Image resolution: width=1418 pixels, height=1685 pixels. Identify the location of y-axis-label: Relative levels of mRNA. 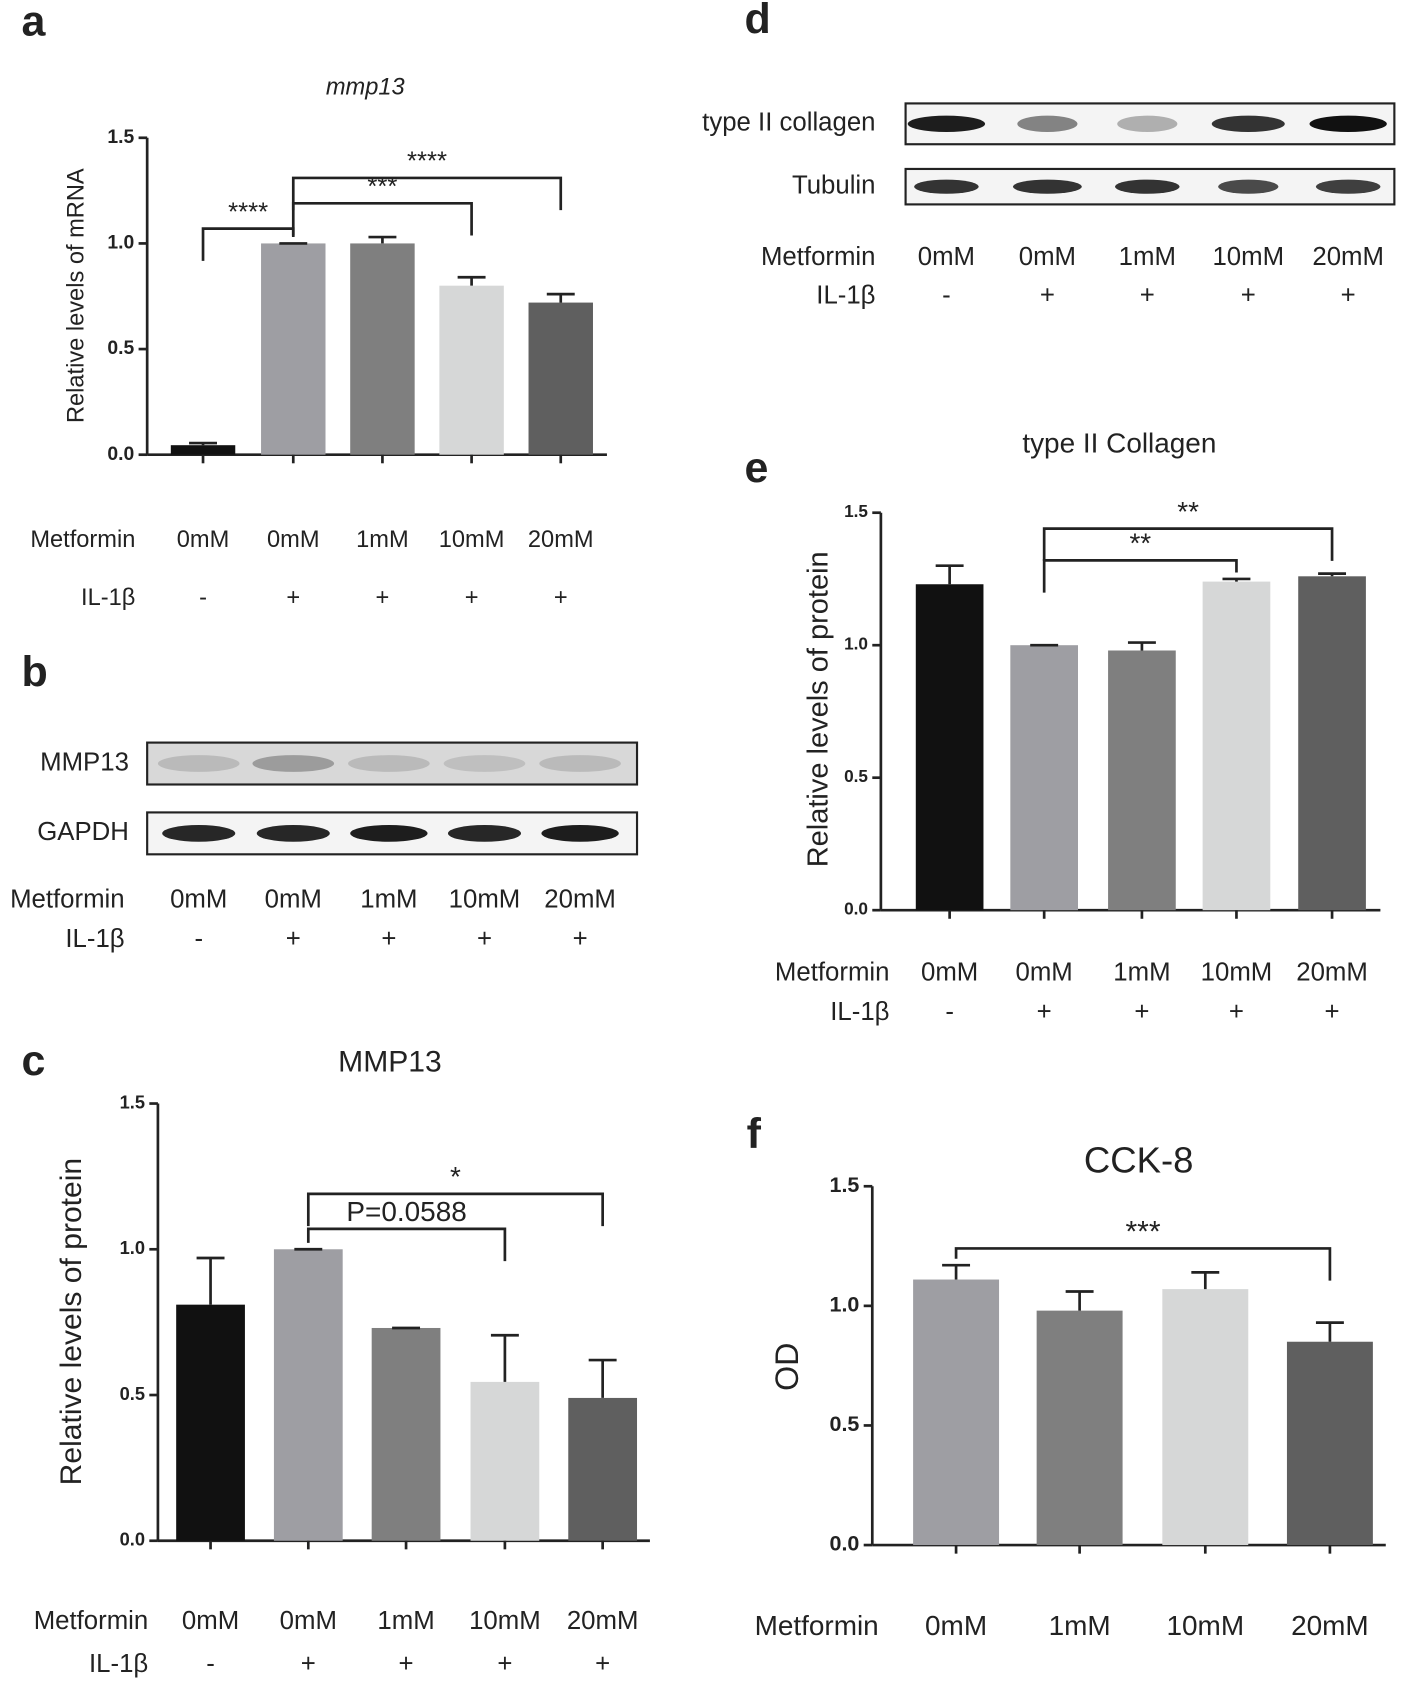
(77, 295).